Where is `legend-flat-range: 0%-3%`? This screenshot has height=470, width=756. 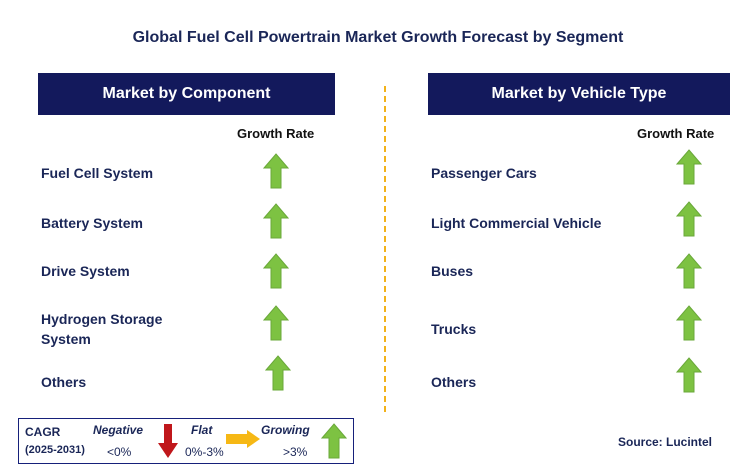
legend-flat-range: 0%-3% is located at coordinates (204, 452).